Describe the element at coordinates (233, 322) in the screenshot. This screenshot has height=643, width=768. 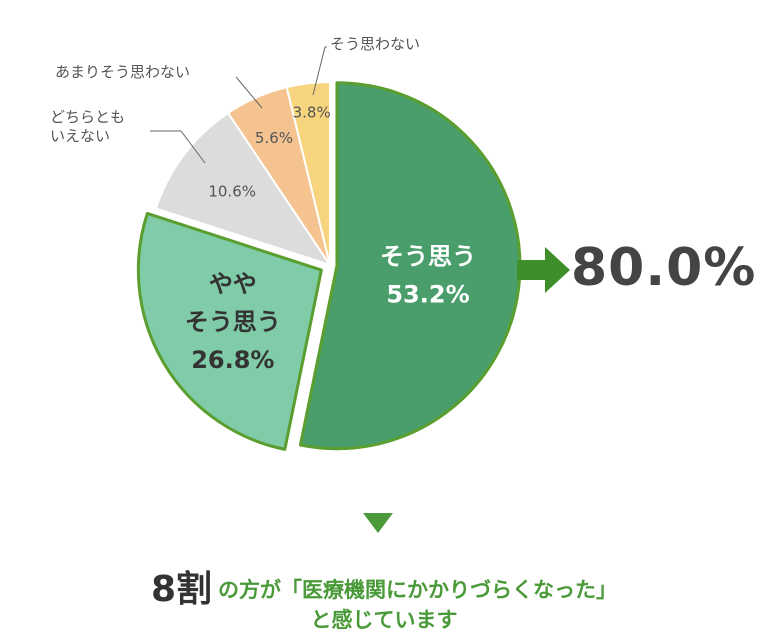
I see `slice-label-somewhat-agree: そう思う` at that location.